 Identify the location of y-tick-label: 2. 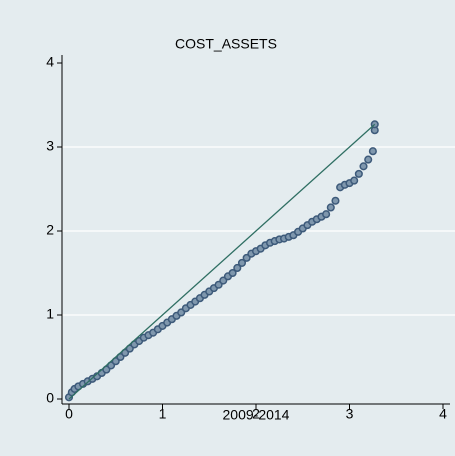
(50, 230).